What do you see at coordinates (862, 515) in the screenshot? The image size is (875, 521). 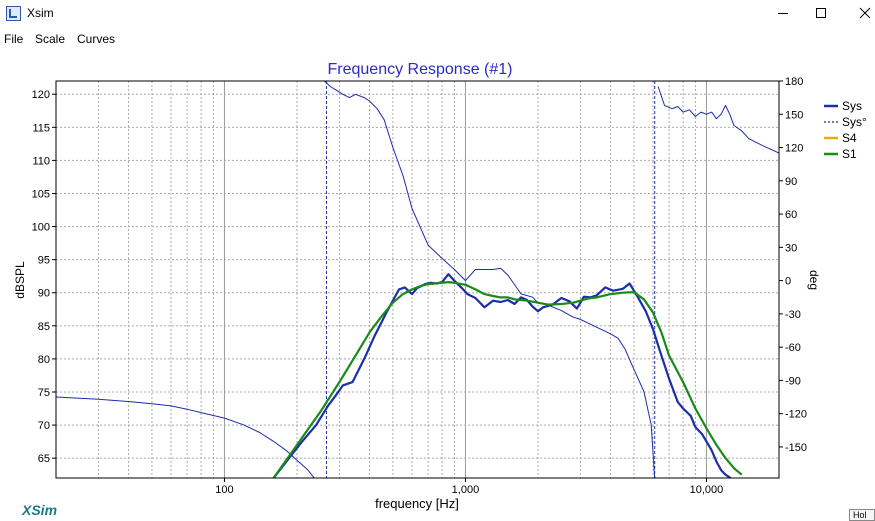 I see `status-box: Hol` at bounding box center [862, 515].